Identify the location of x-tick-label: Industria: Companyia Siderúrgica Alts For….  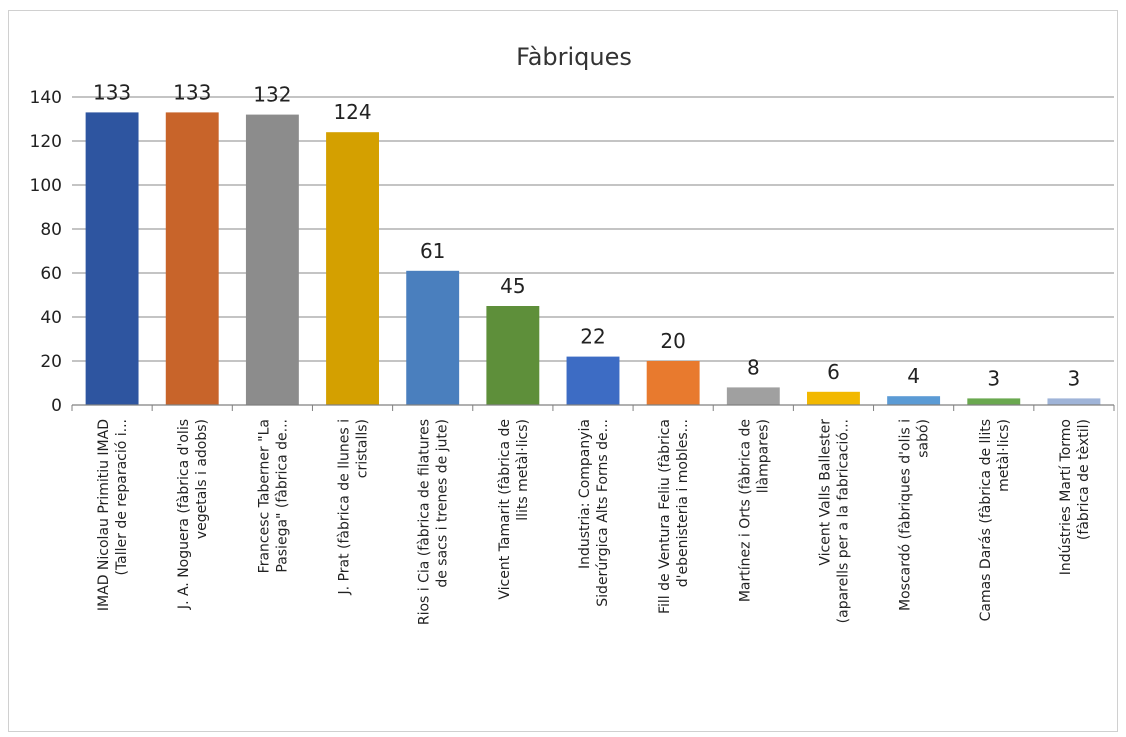
(594, 513).